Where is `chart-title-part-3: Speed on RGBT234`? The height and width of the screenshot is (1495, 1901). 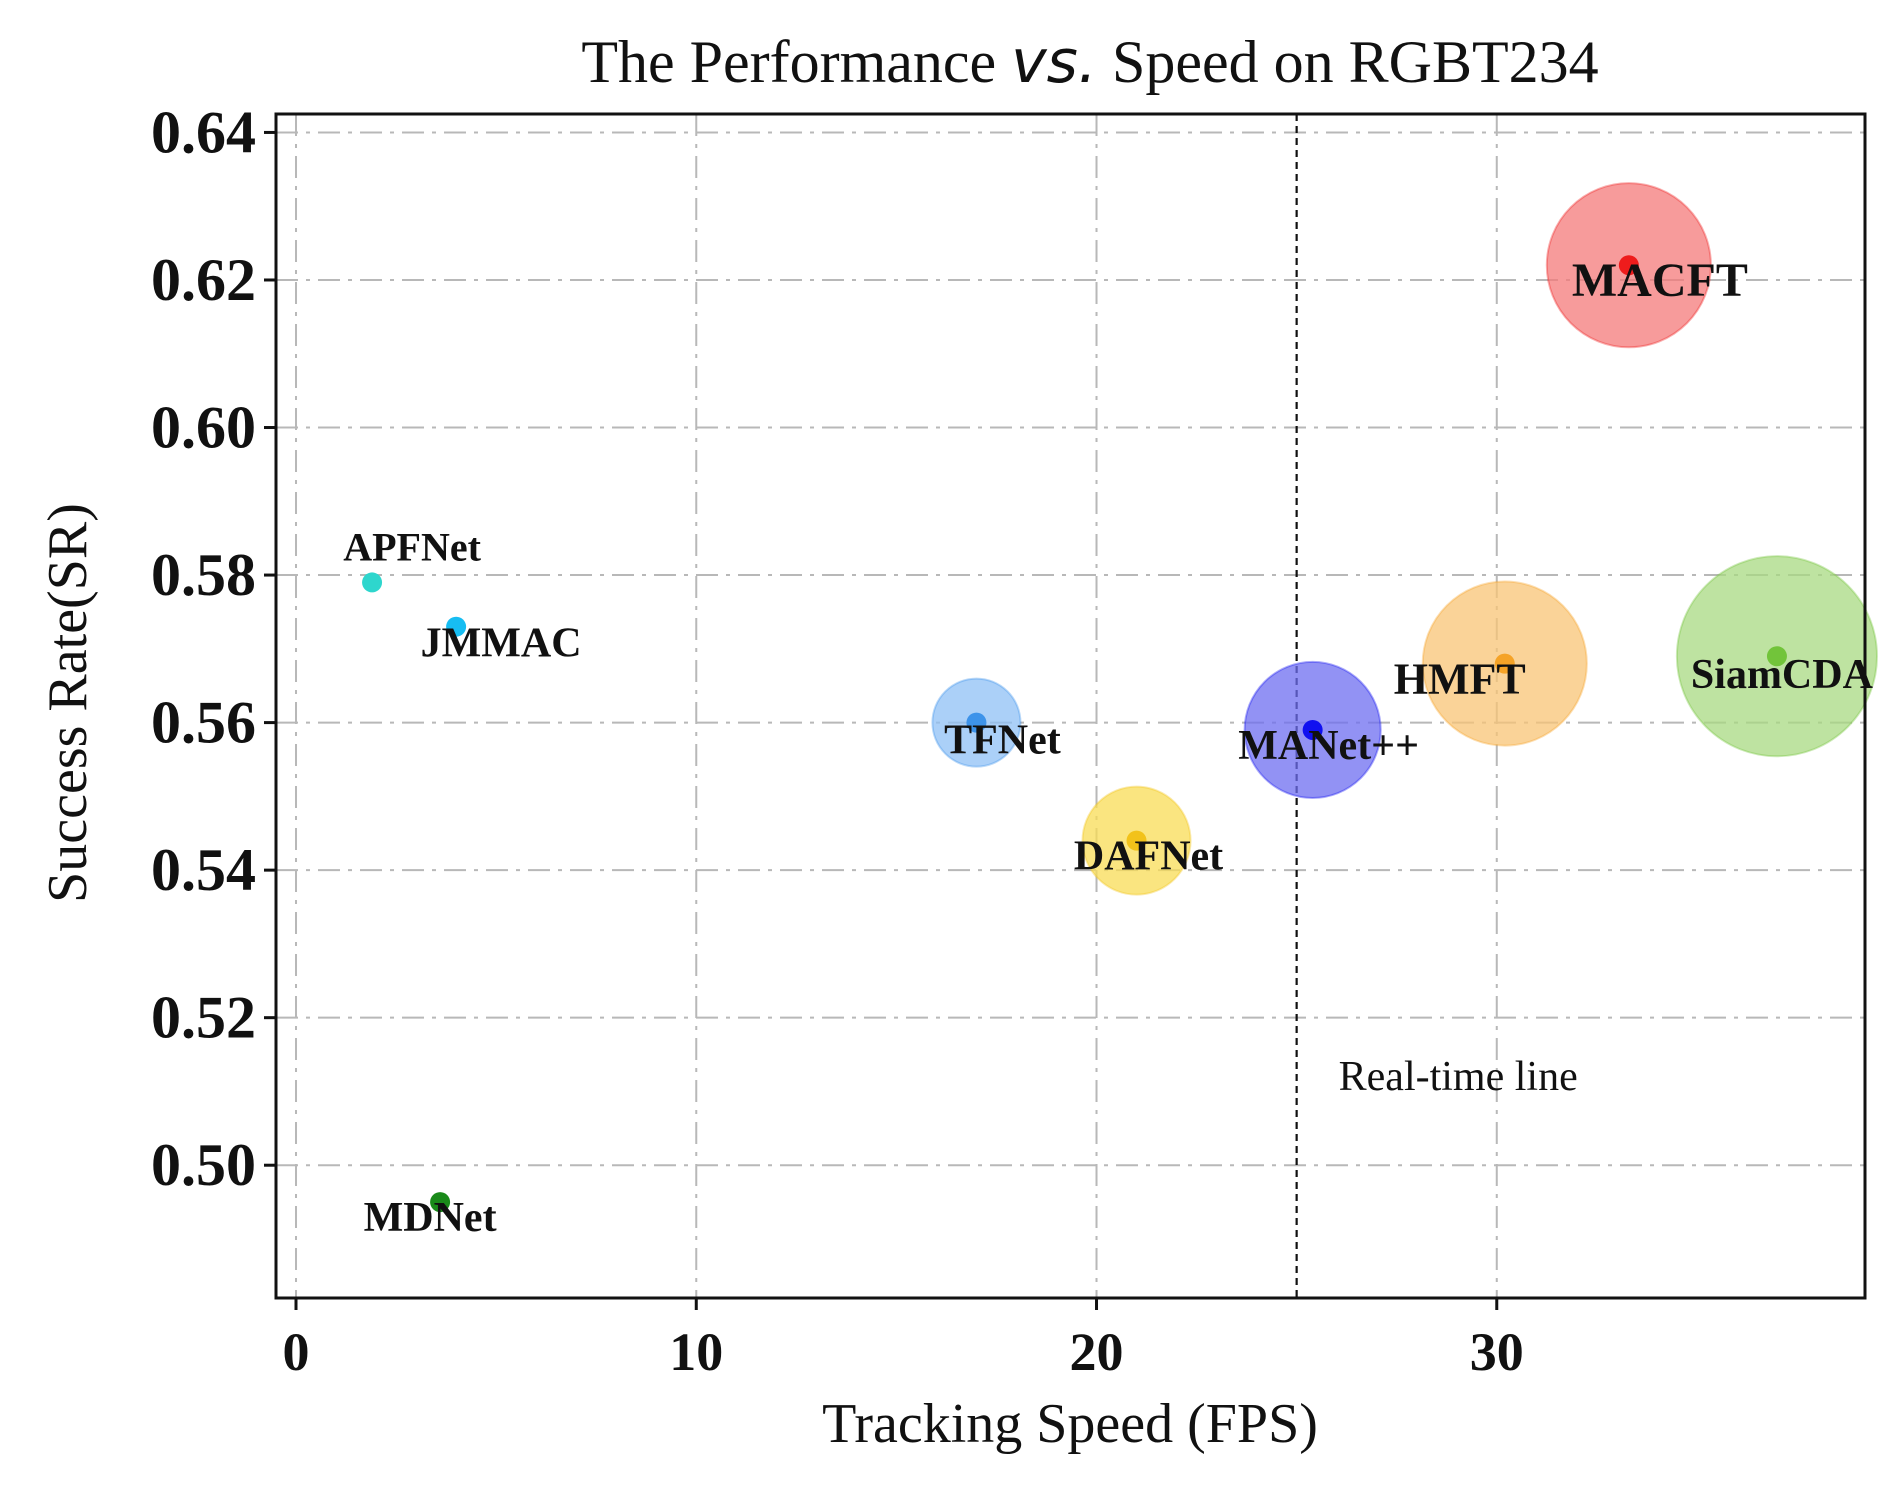
chart-title-part-3: Speed on RGBT234 is located at coordinates (1348, 62).